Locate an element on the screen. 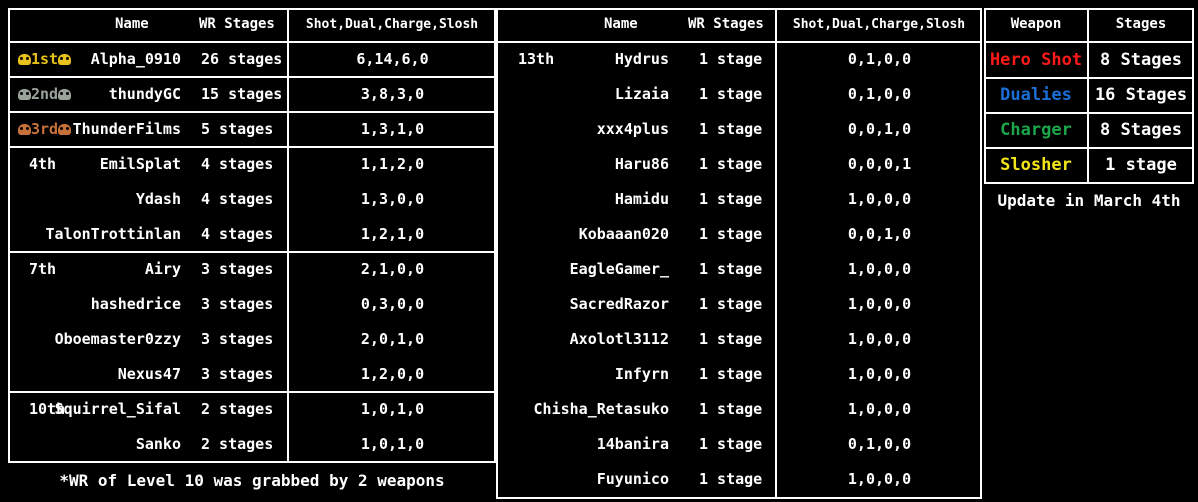 The image size is (1198, 502). mid-col-divider is located at coordinates (776, 253).